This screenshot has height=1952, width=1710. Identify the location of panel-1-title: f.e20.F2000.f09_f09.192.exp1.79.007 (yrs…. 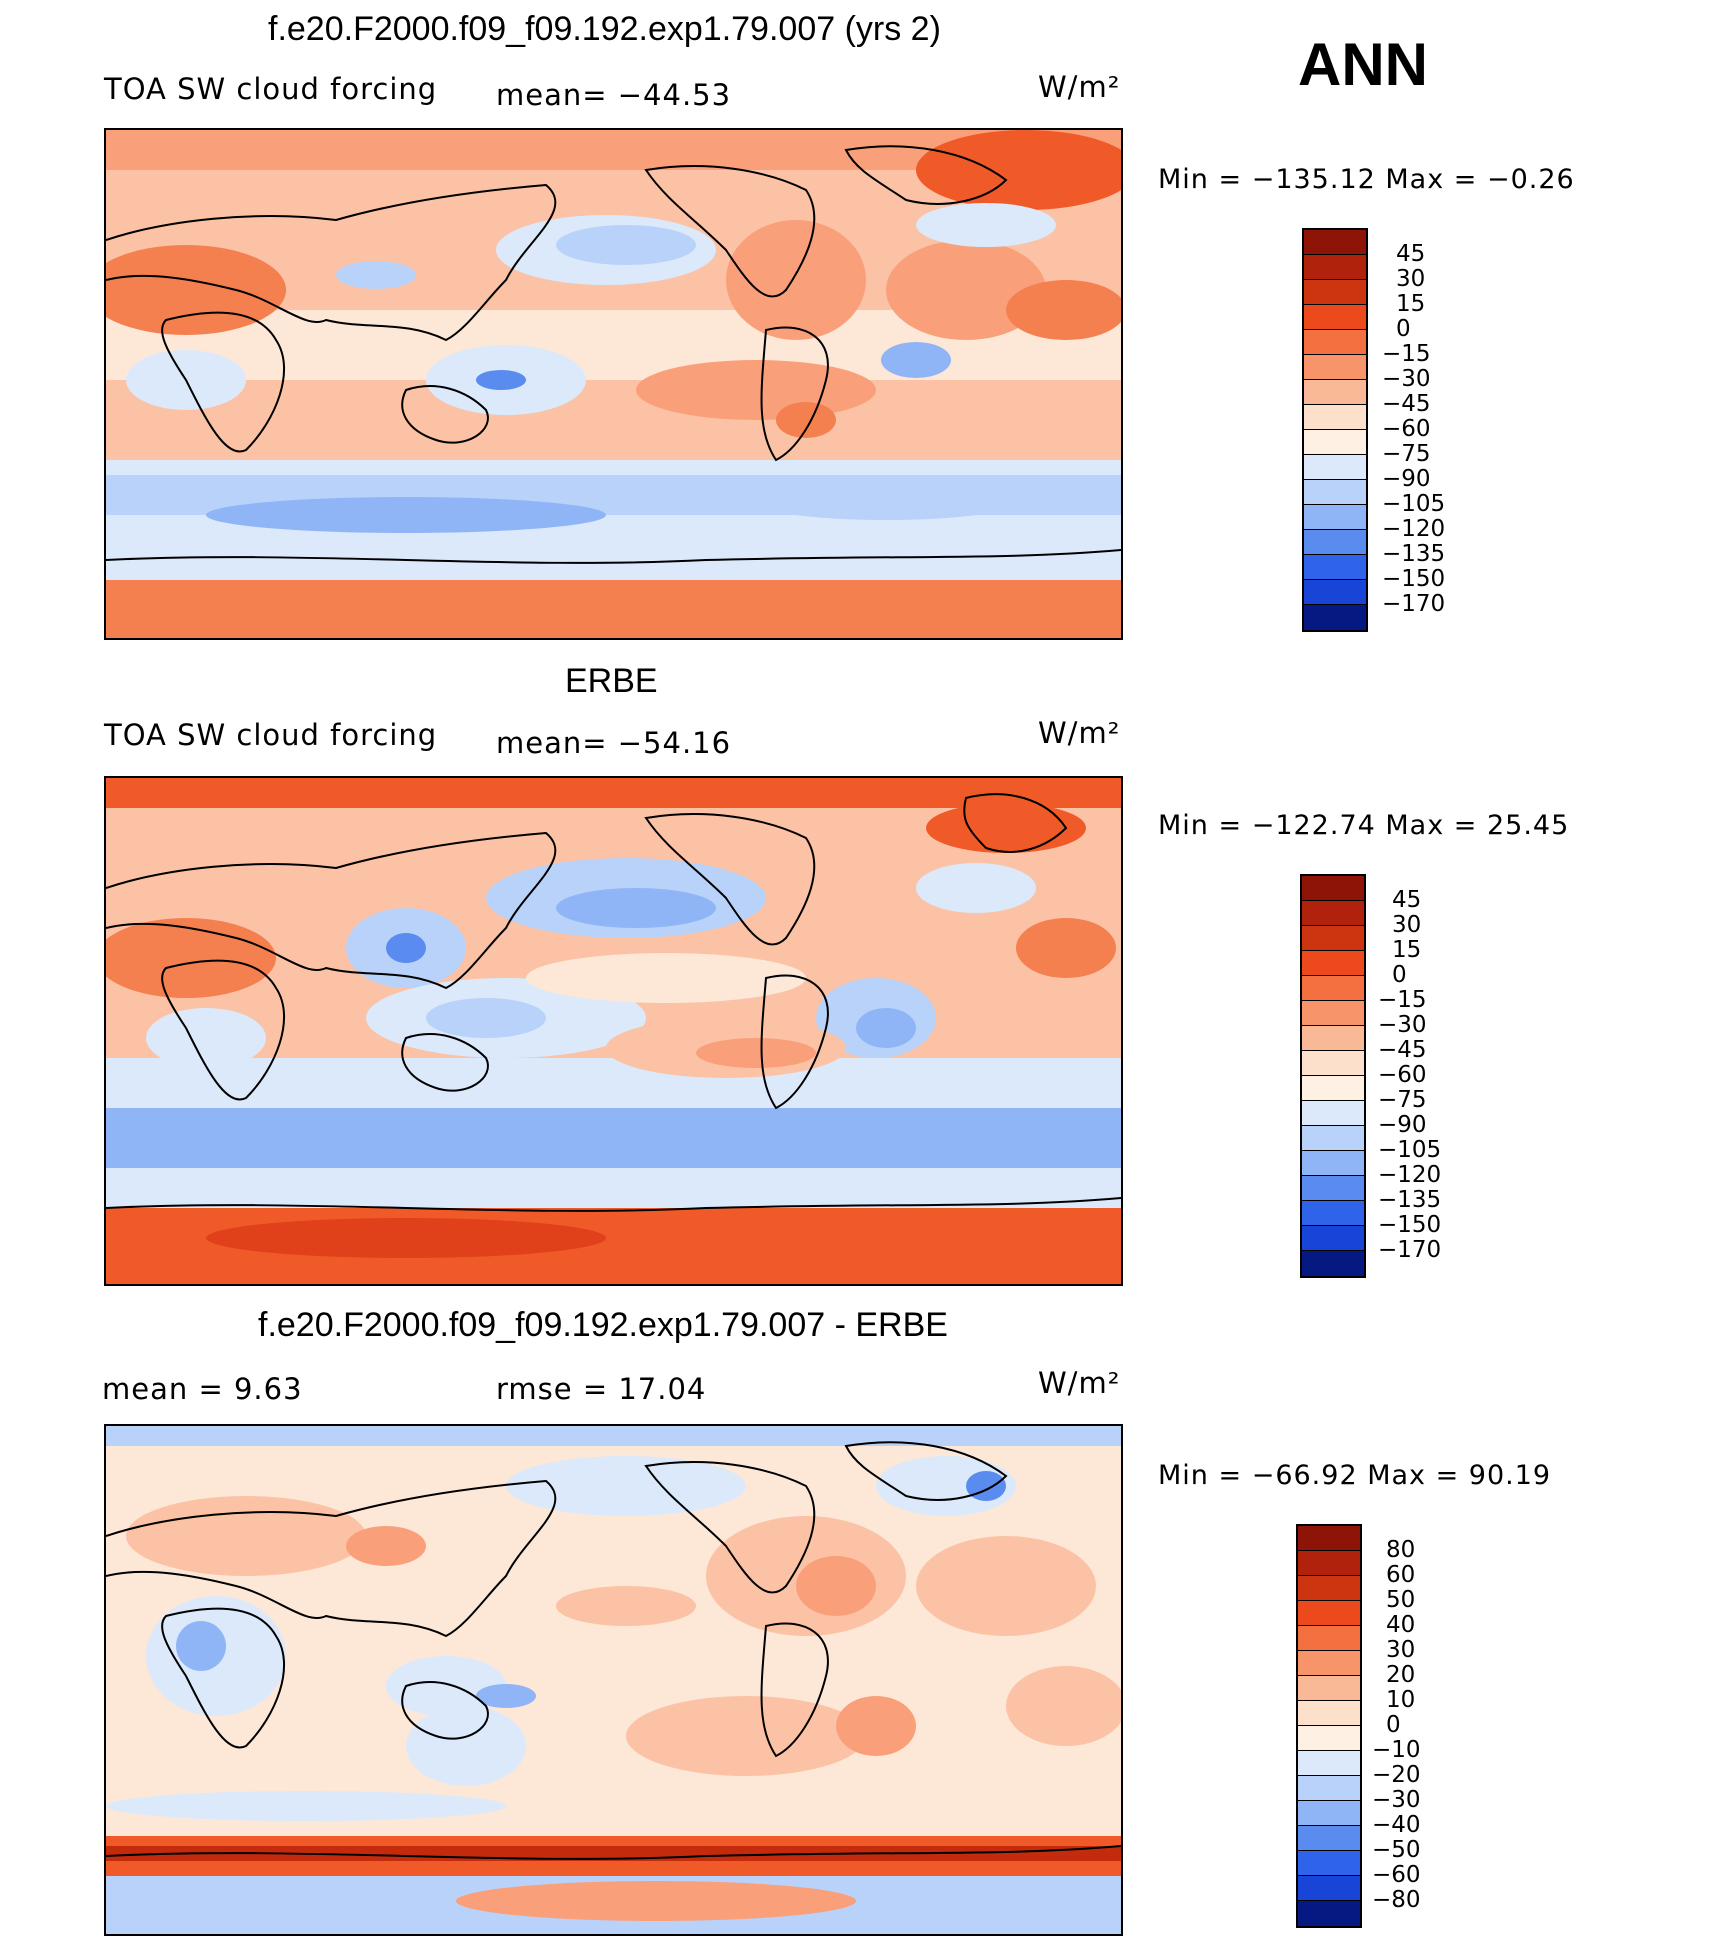
(604, 29).